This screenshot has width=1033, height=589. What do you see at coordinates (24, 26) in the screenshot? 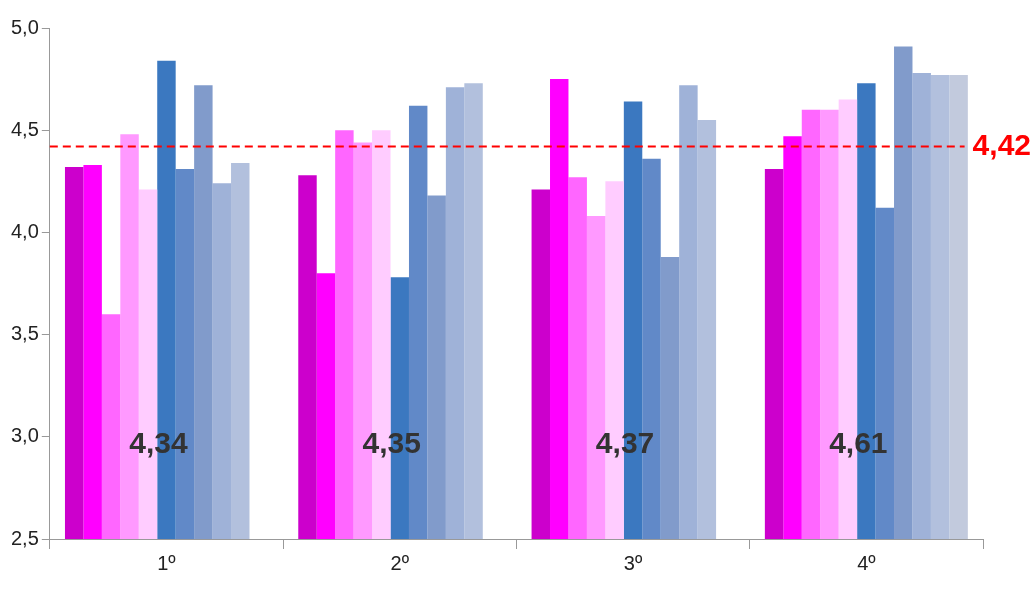
I see `y-tick-label: 5,0` at bounding box center [24, 26].